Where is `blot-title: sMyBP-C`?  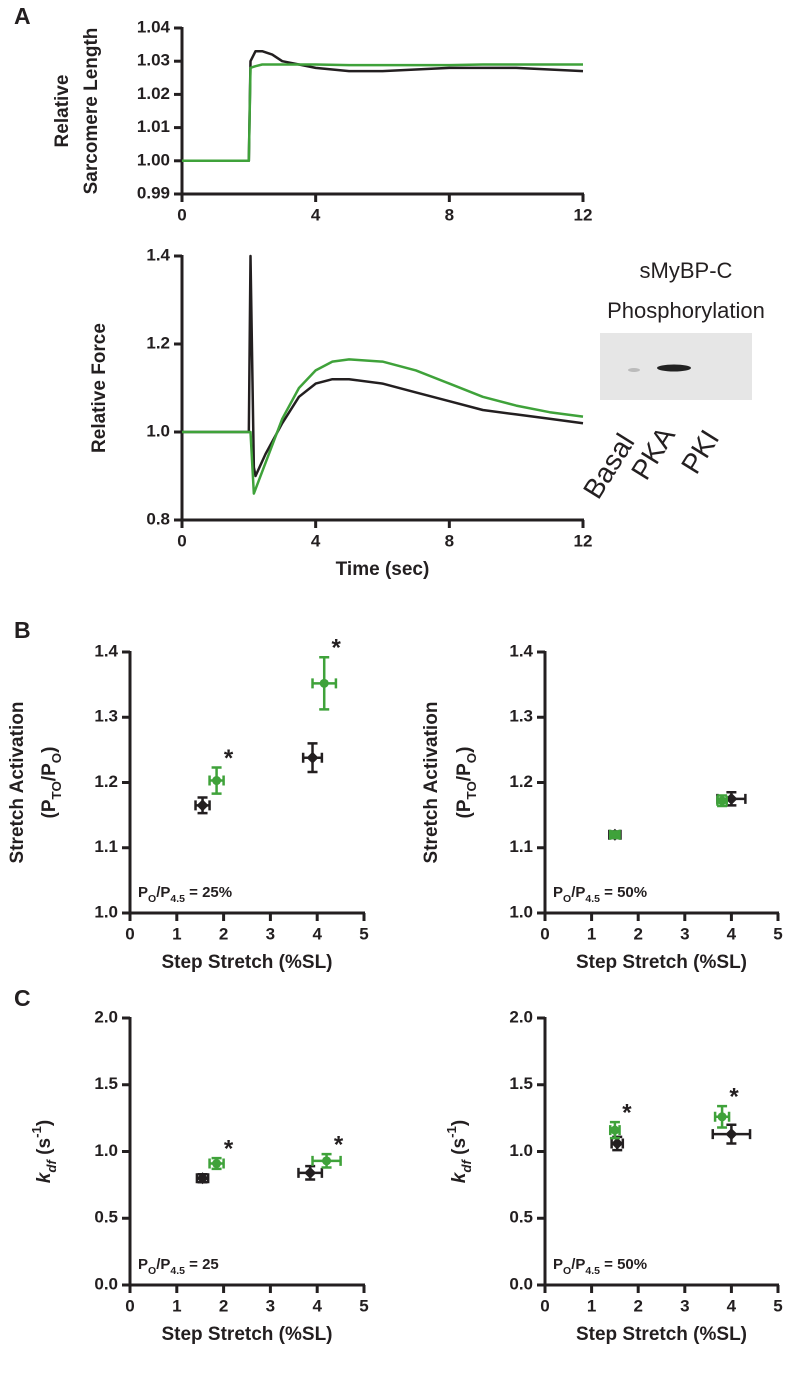 blot-title: sMyBP-C is located at coordinates (686, 270).